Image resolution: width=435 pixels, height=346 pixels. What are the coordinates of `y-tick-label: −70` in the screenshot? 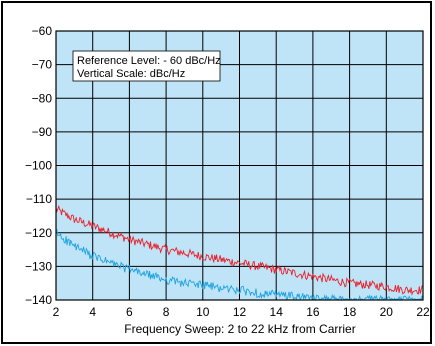 It's located at (42, 65).